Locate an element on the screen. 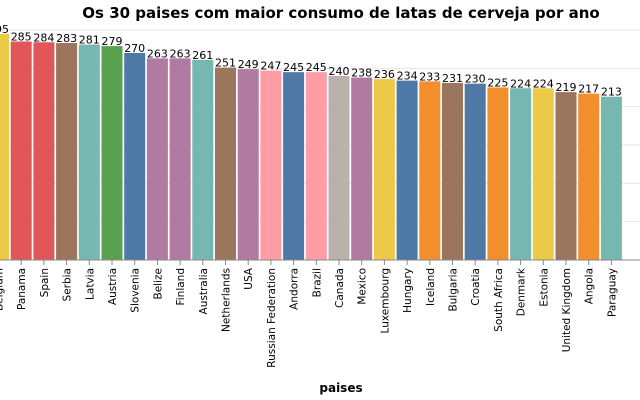 This screenshot has width=640, height=400. bar-austria is located at coordinates (112, 153).